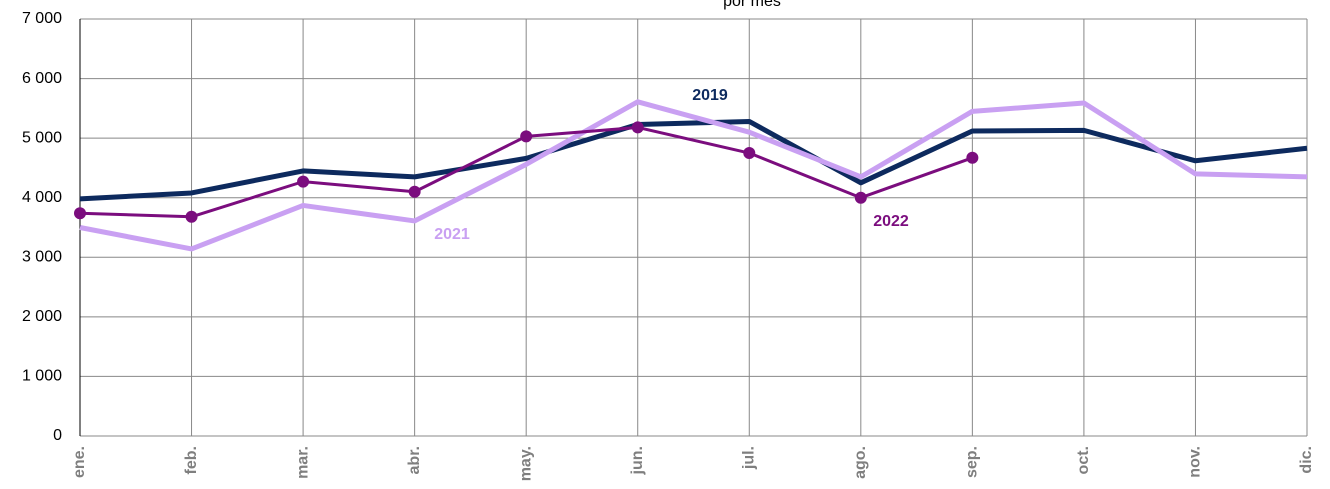  What do you see at coordinates (452, 234) in the screenshot?
I see `series-label: 2021` at bounding box center [452, 234].